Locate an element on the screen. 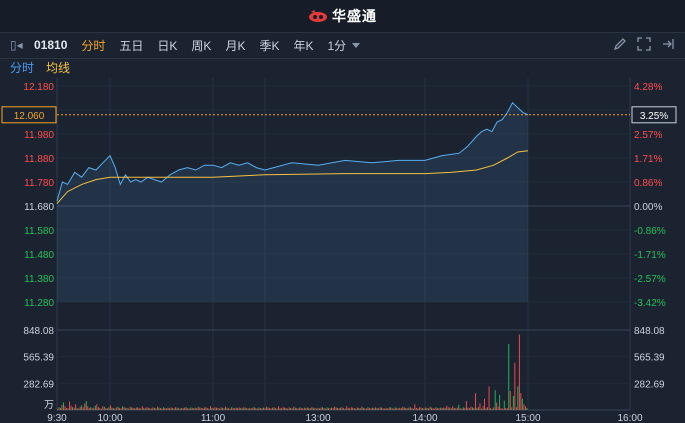 This screenshot has width=685, height=423. price-tick-label: 11.480 is located at coordinates (39, 255).